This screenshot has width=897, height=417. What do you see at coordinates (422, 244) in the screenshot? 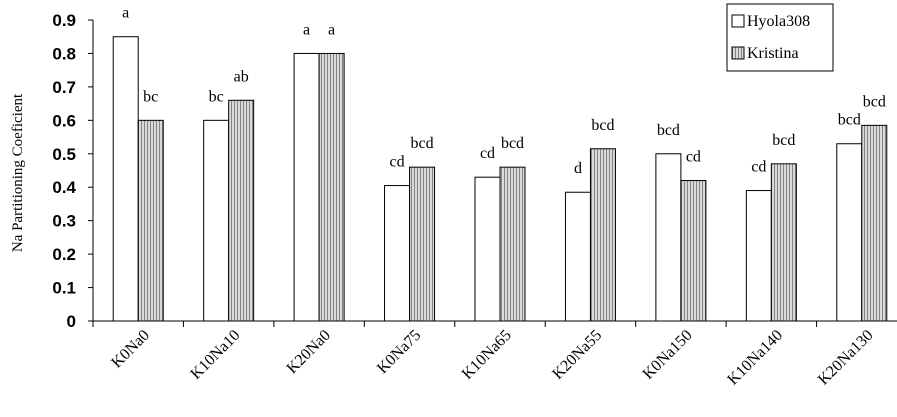
I see `bar-kristina-K0Na75` at bounding box center [422, 244].